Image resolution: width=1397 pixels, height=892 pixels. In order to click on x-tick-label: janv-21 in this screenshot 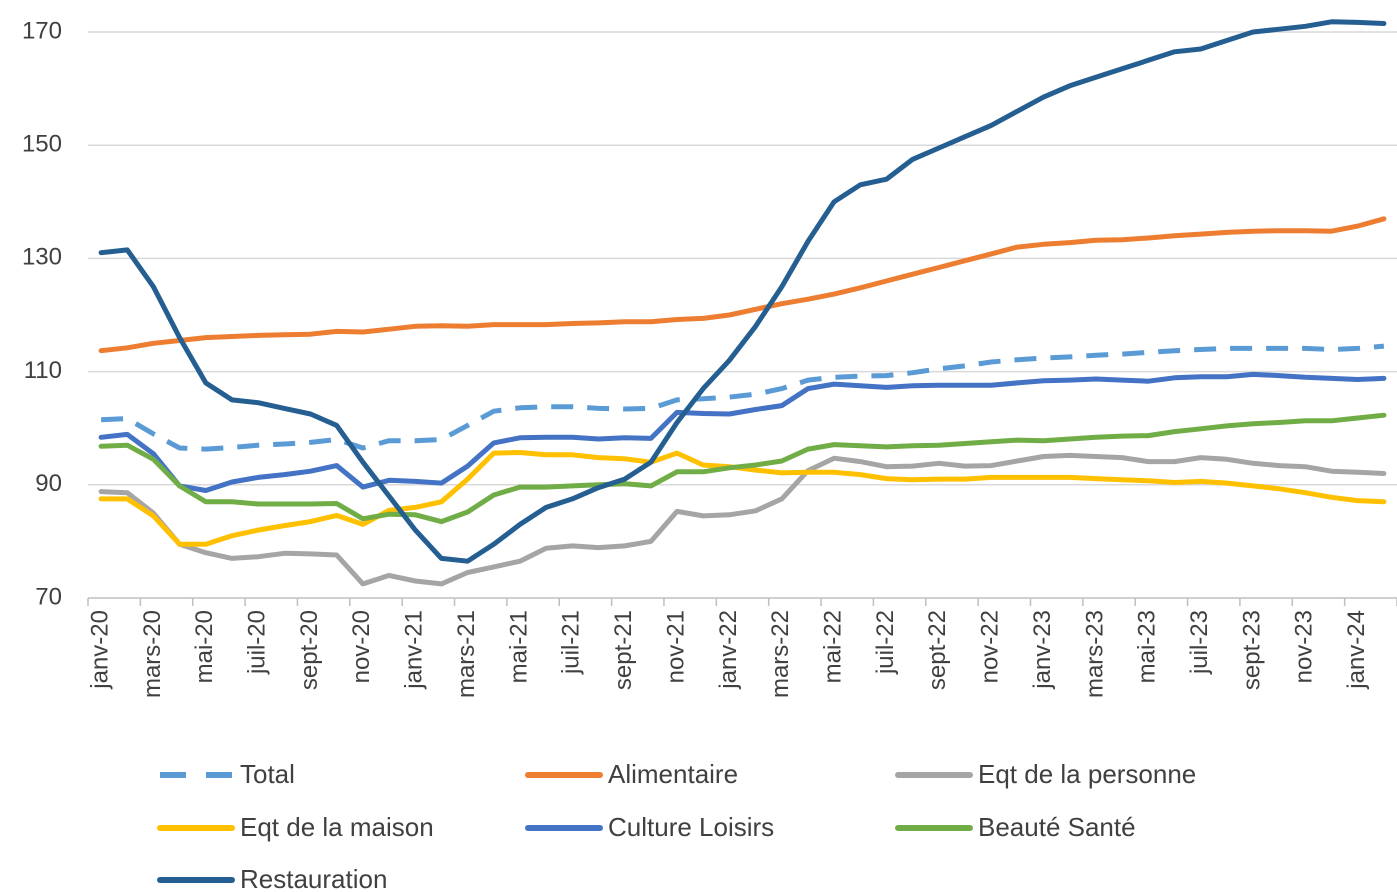, I will do `click(414, 650)`.